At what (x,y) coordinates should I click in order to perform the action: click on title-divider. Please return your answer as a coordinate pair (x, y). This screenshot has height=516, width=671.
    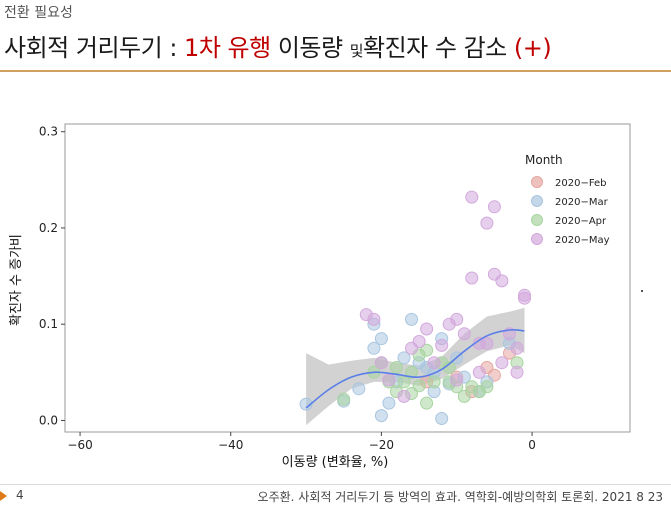
    Looking at the image, I should click on (335, 71).